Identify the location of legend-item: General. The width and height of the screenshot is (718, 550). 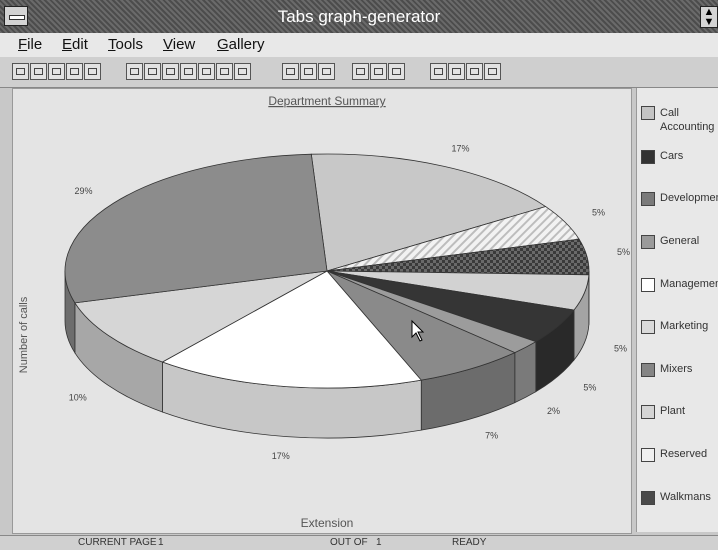
(670, 242).